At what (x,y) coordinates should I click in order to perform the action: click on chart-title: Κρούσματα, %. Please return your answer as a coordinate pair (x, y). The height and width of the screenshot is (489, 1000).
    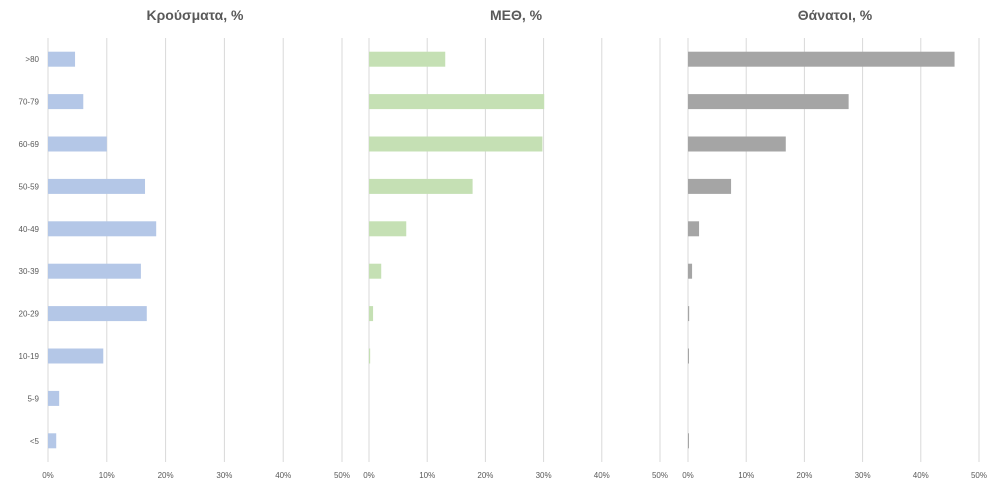
    Looking at the image, I should click on (195, 15).